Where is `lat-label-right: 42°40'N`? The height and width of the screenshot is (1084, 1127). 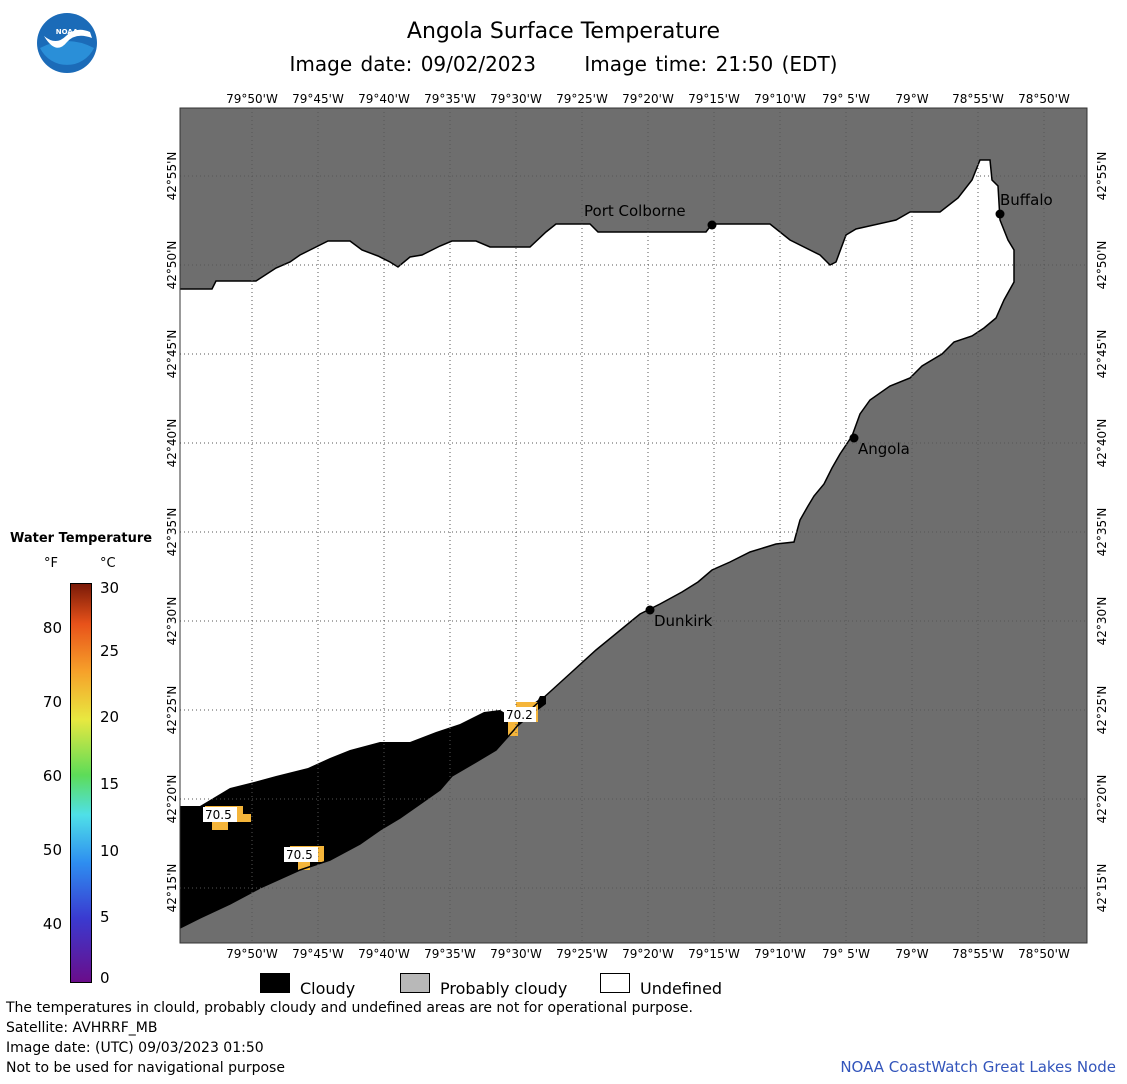 lat-label-right: 42°40'N is located at coordinates (1102, 443).